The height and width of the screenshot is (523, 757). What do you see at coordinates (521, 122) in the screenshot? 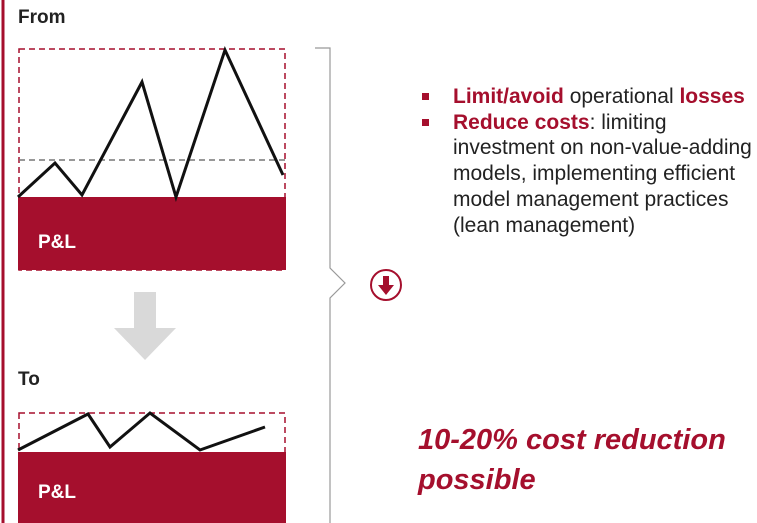
I see `emphasis-text: Reduce costs` at bounding box center [521, 122].